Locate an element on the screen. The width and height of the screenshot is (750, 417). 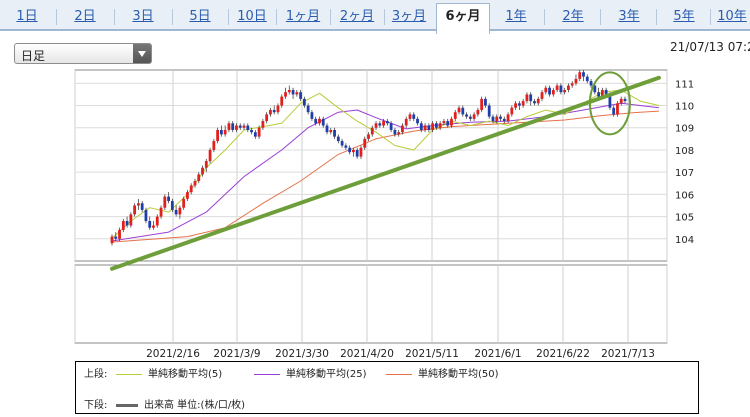
tab-9: 1年 is located at coordinates (516, 16).